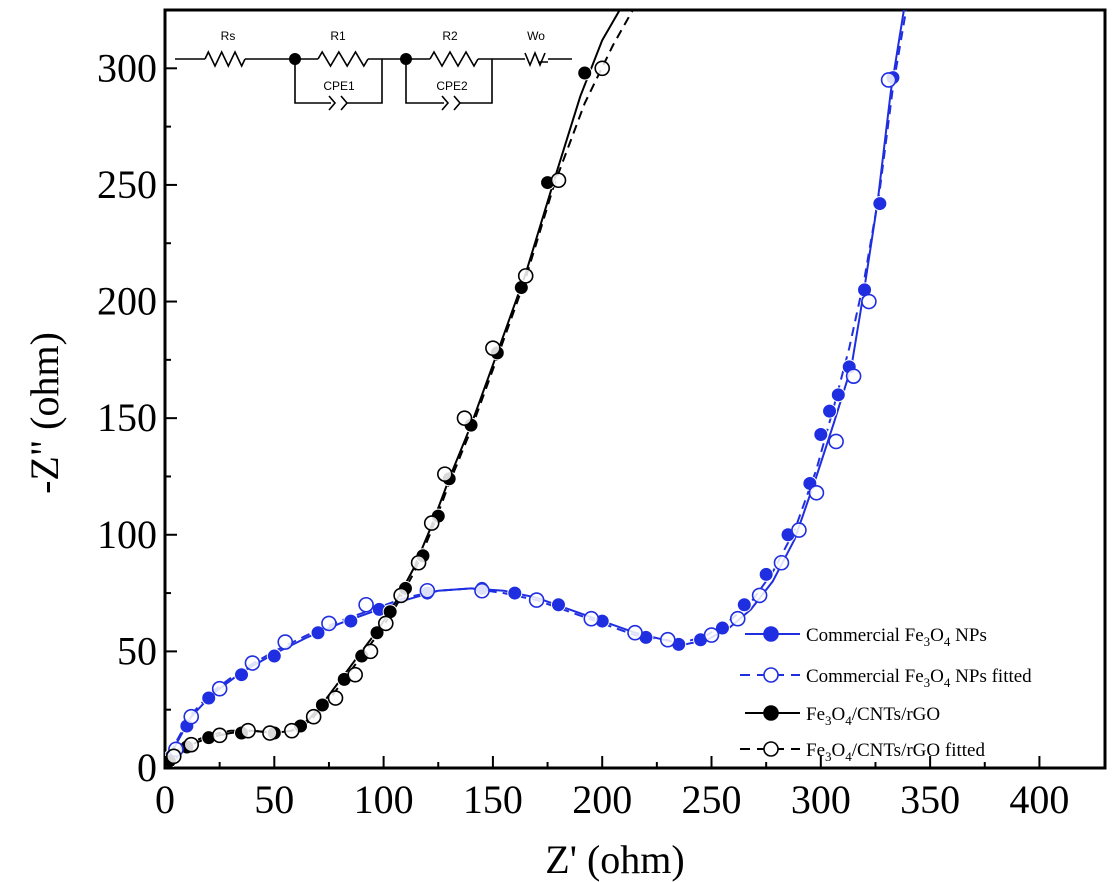 Image resolution: width=1117 pixels, height=882 pixels. I want to click on circuit-label-cpe1: CPE1, so click(339, 86).